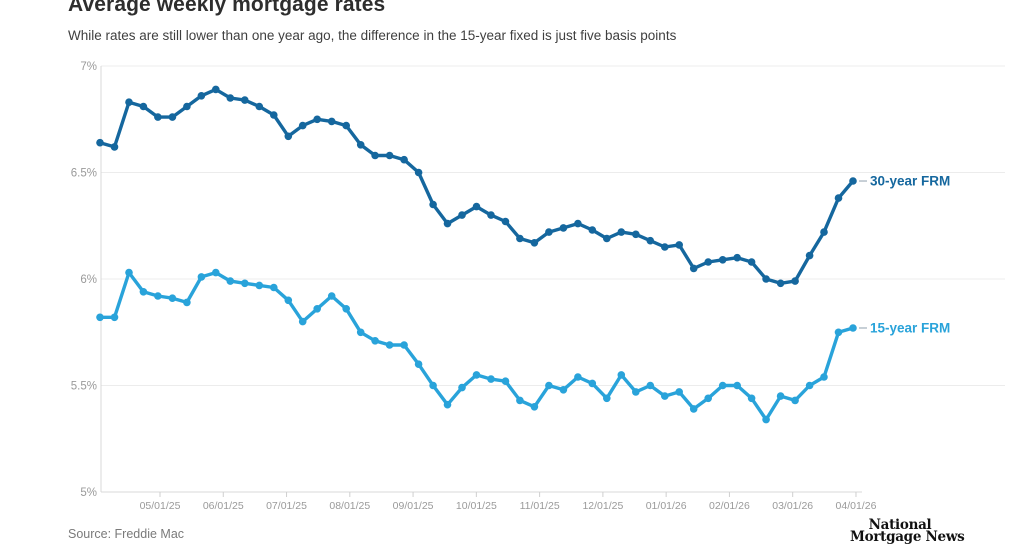 This screenshot has height=545, width=1024. Describe the element at coordinates (286, 506) in the screenshot. I see `svg-text: 07/01/25` at that location.